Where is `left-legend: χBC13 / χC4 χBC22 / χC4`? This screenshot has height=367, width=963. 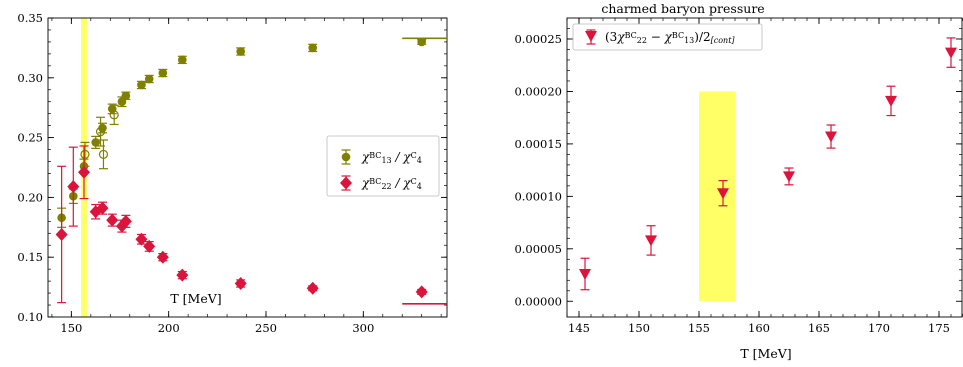
left-legend: χBC13 / χC4 χBC22 / χC4 is located at coordinates (383, 166).